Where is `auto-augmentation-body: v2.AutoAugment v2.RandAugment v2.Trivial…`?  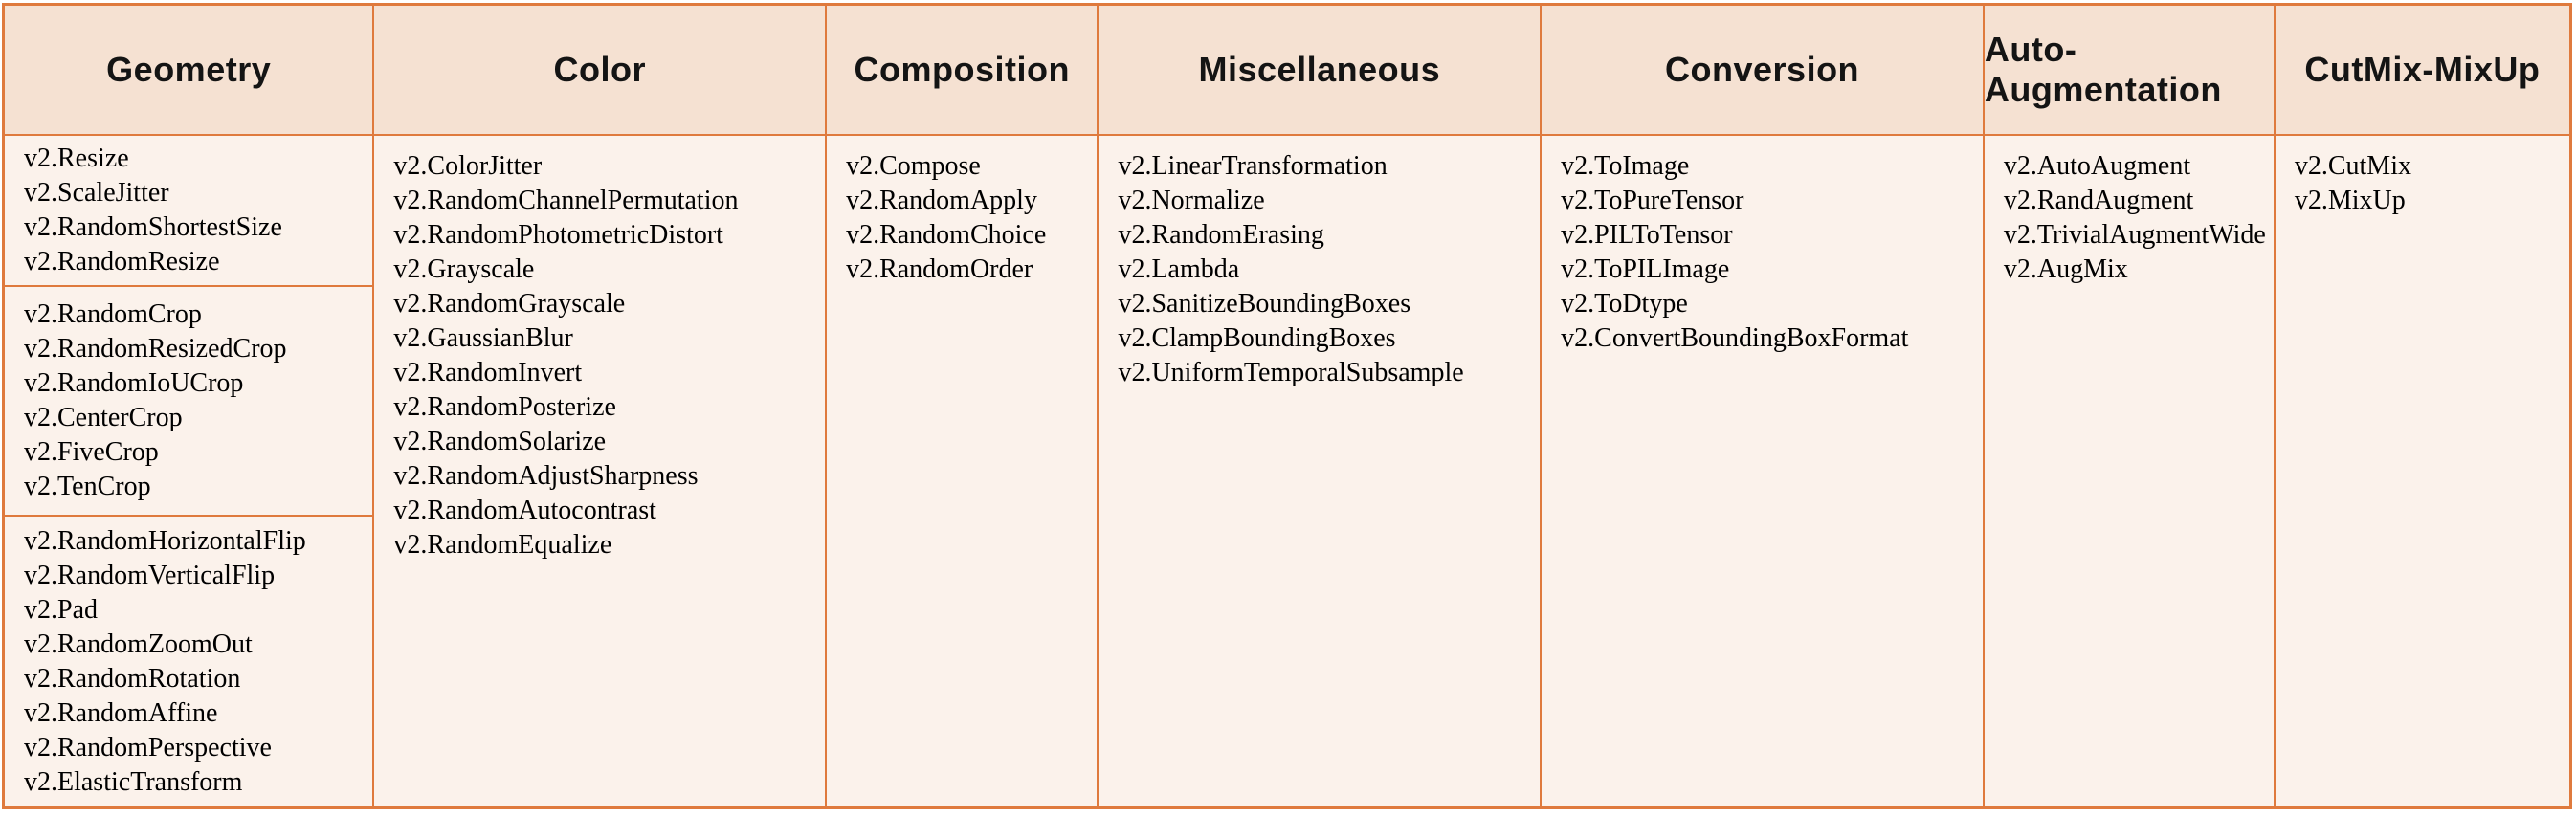 auto-augmentation-body: v2.AutoAugment v2.RandAugment v2.Trivial… is located at coordinates (2129, 471).